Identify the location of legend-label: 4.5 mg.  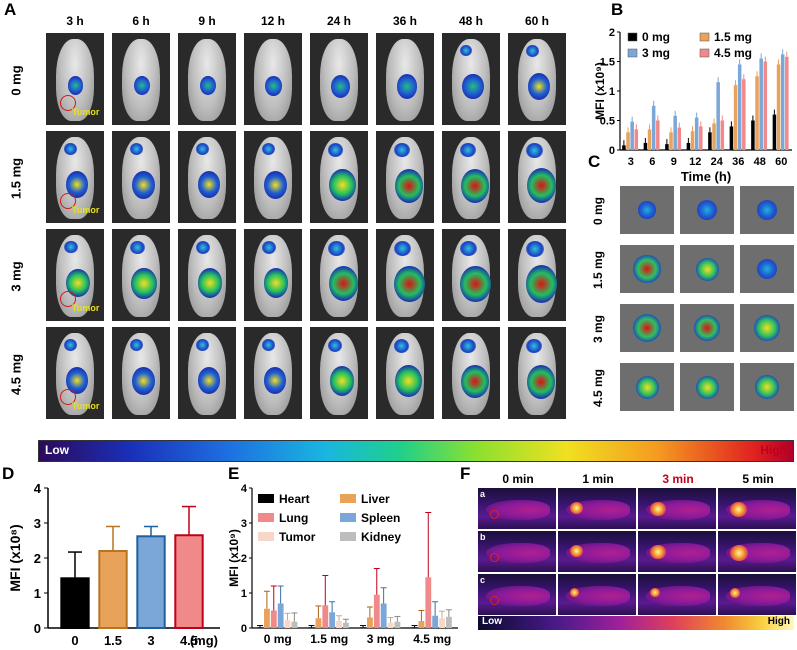
(733, 53).